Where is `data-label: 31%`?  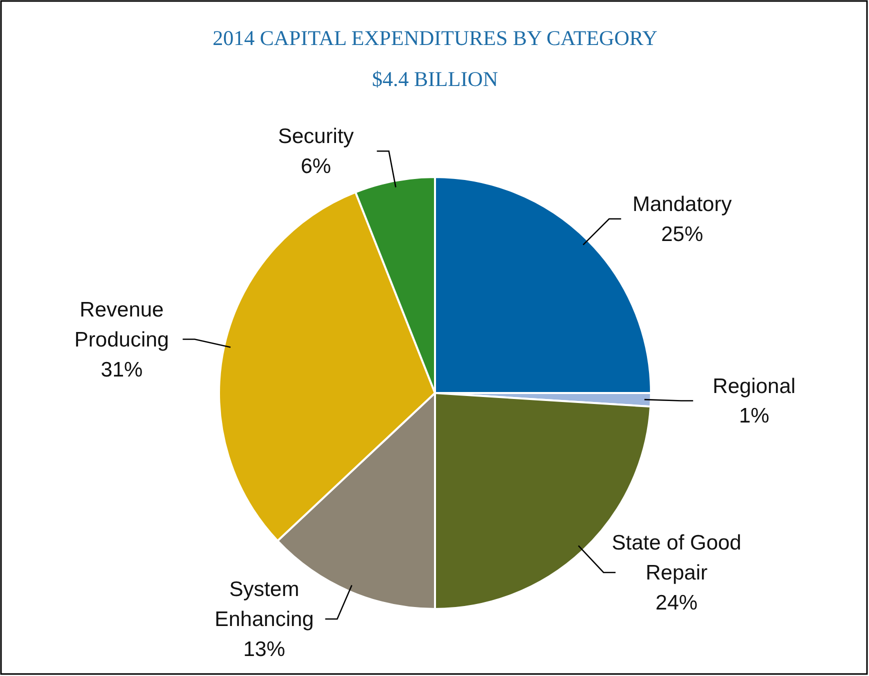 data-label: 31% is located at coordinates (121, 370).